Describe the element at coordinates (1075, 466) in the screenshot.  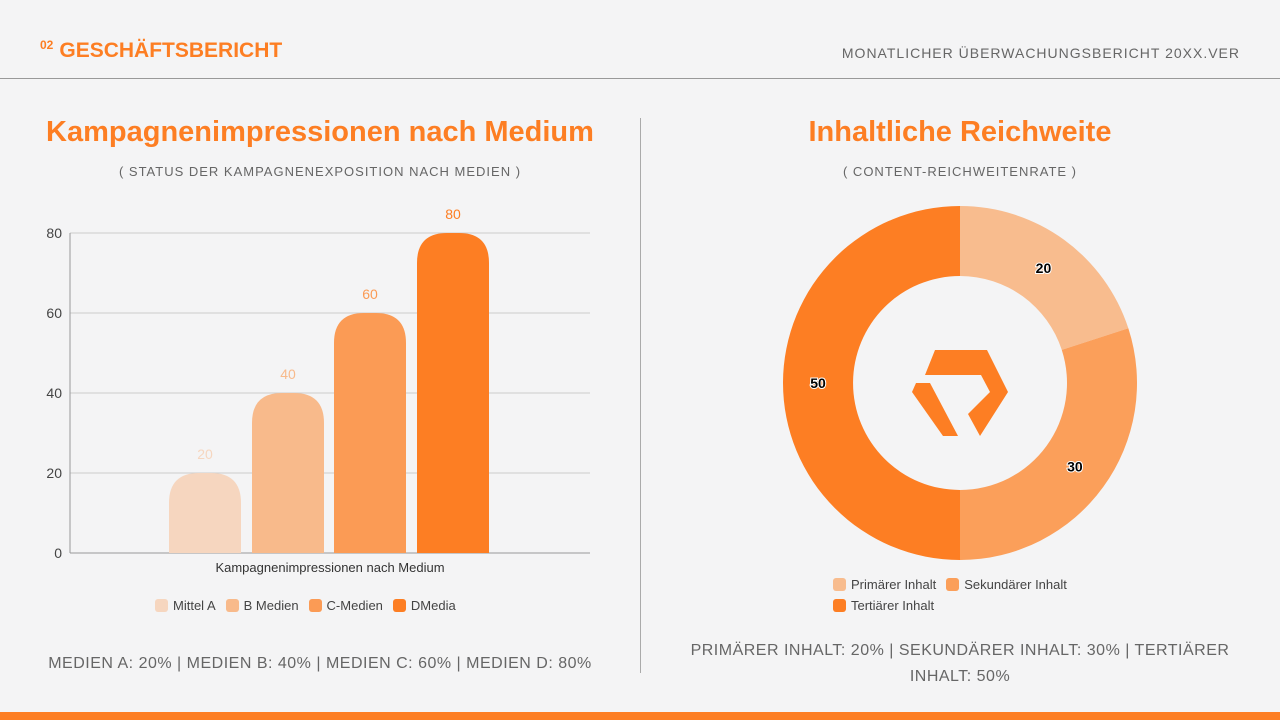
I see `slice-data-label: 30` at that location.